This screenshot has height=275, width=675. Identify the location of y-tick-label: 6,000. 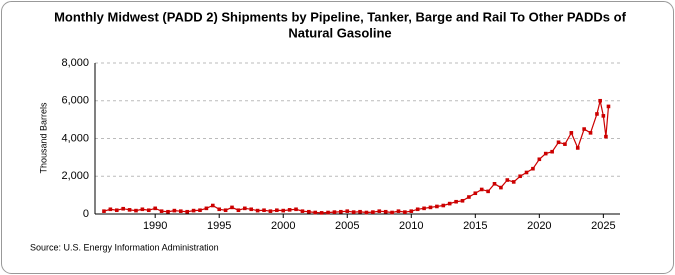
(75, 101).